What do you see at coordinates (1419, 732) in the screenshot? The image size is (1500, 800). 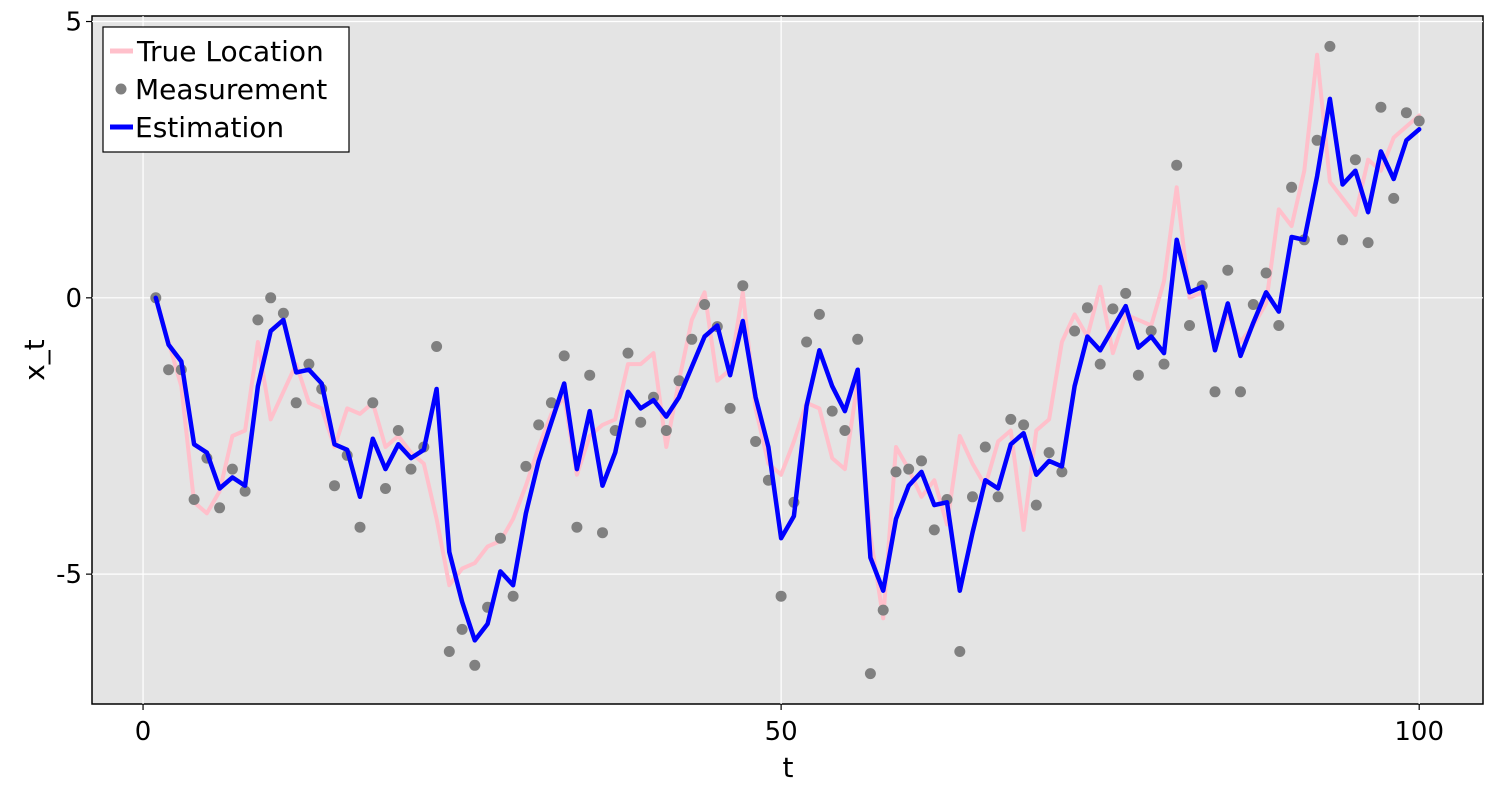 I see `x-tick-label: 100` at bounding box center [1419, 732].